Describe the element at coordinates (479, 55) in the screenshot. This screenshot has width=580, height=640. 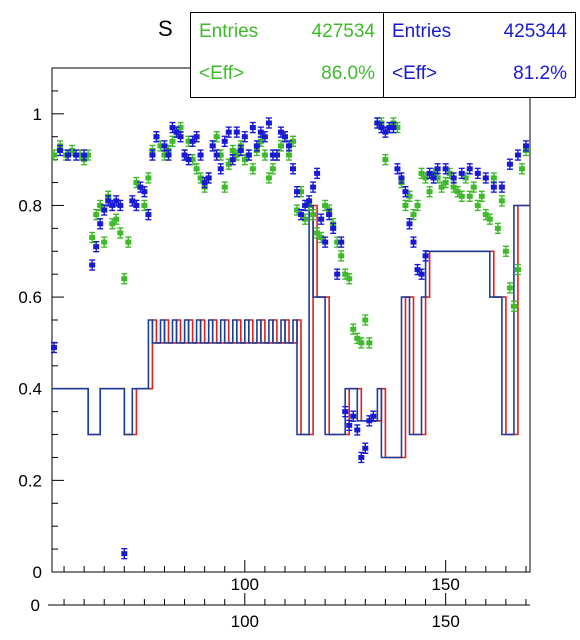
I see `stats-box-blue: Entries 425344 <Eff> 81.2%` at that location.